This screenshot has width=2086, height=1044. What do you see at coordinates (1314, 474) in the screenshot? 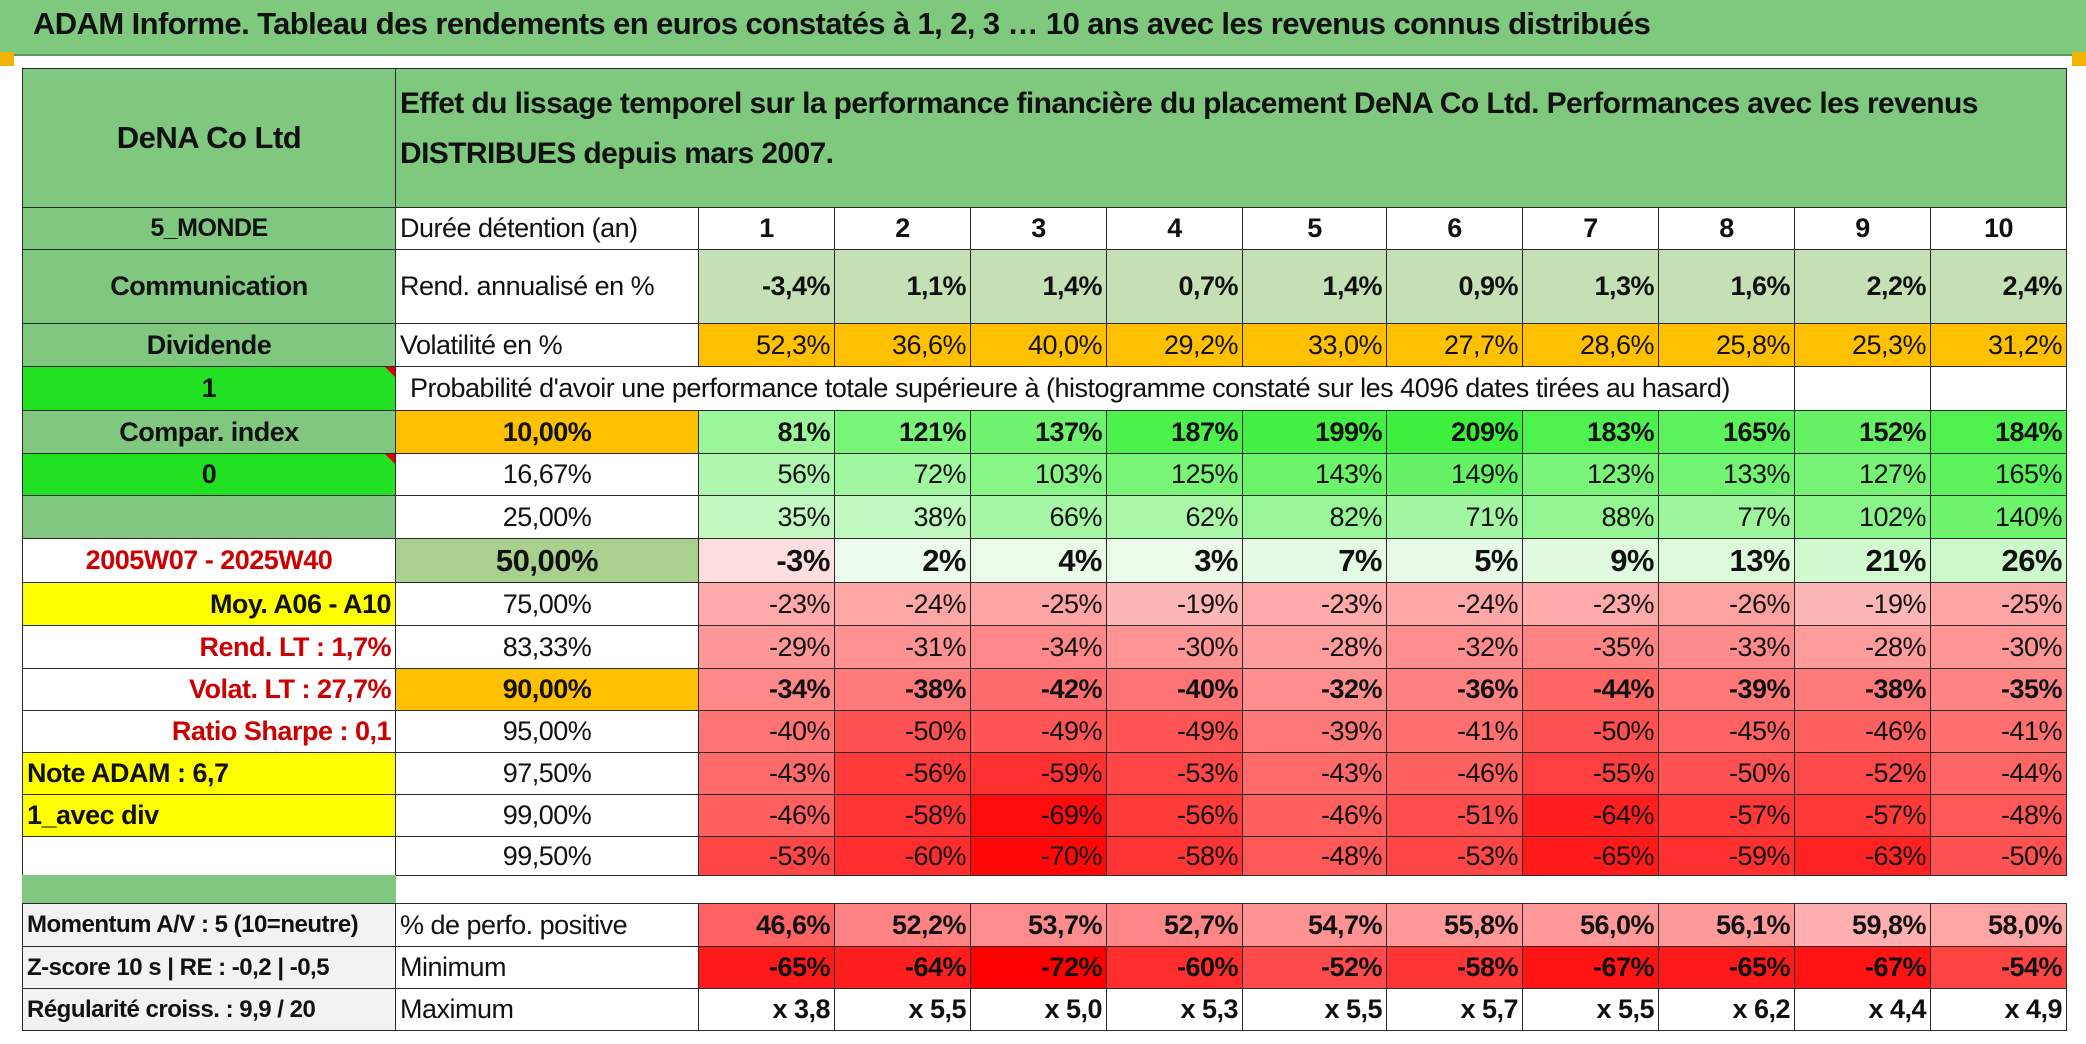
I see `percentile-value: 143%` at bounding box center [1314, 474].